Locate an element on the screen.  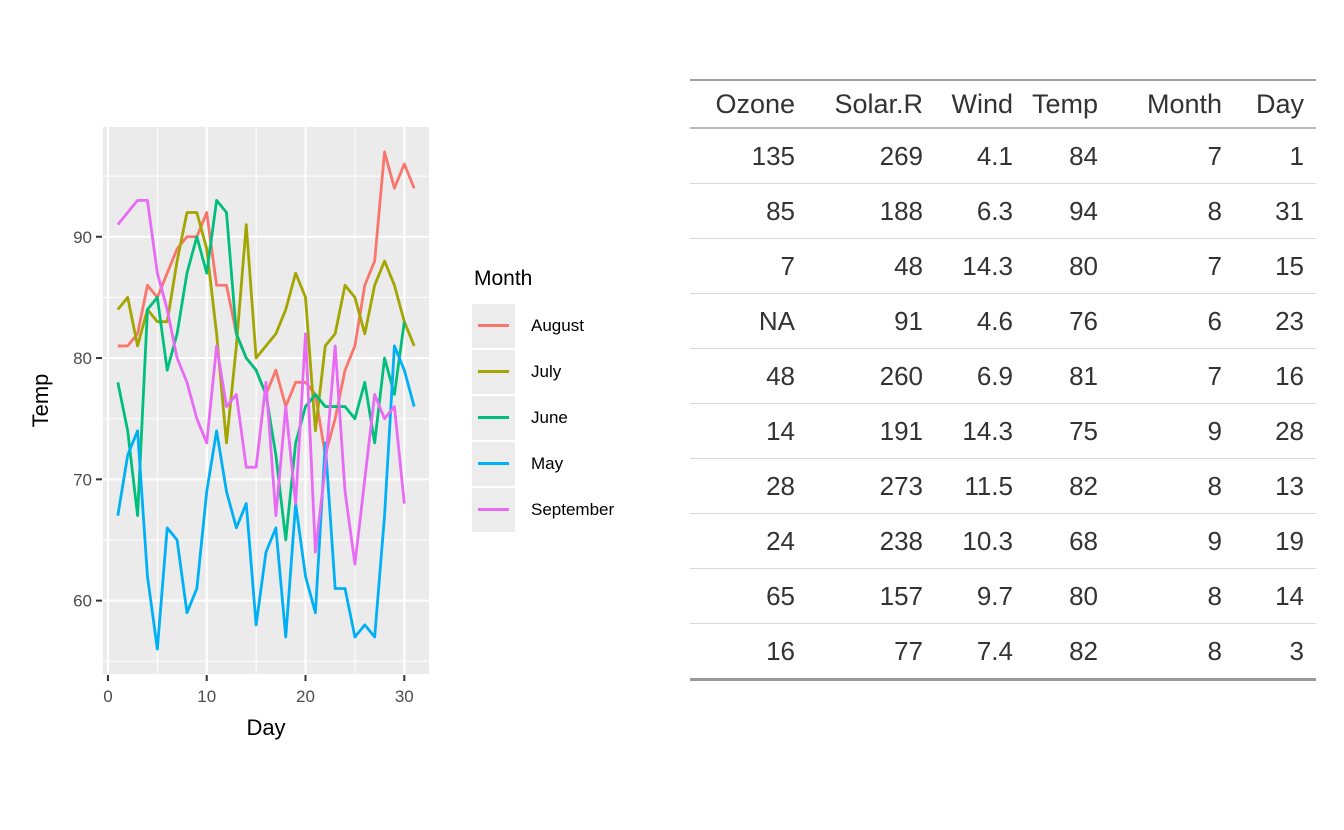
table-cell: 85 is located at coordinates (748, 211).